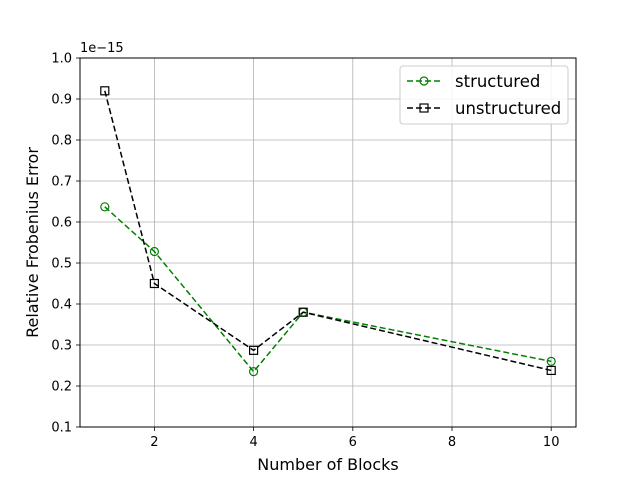  What do you see at coordinates (154, 442) in the screenshot?
I see `x-tick-label: 2` at bounding box center [154, 442].